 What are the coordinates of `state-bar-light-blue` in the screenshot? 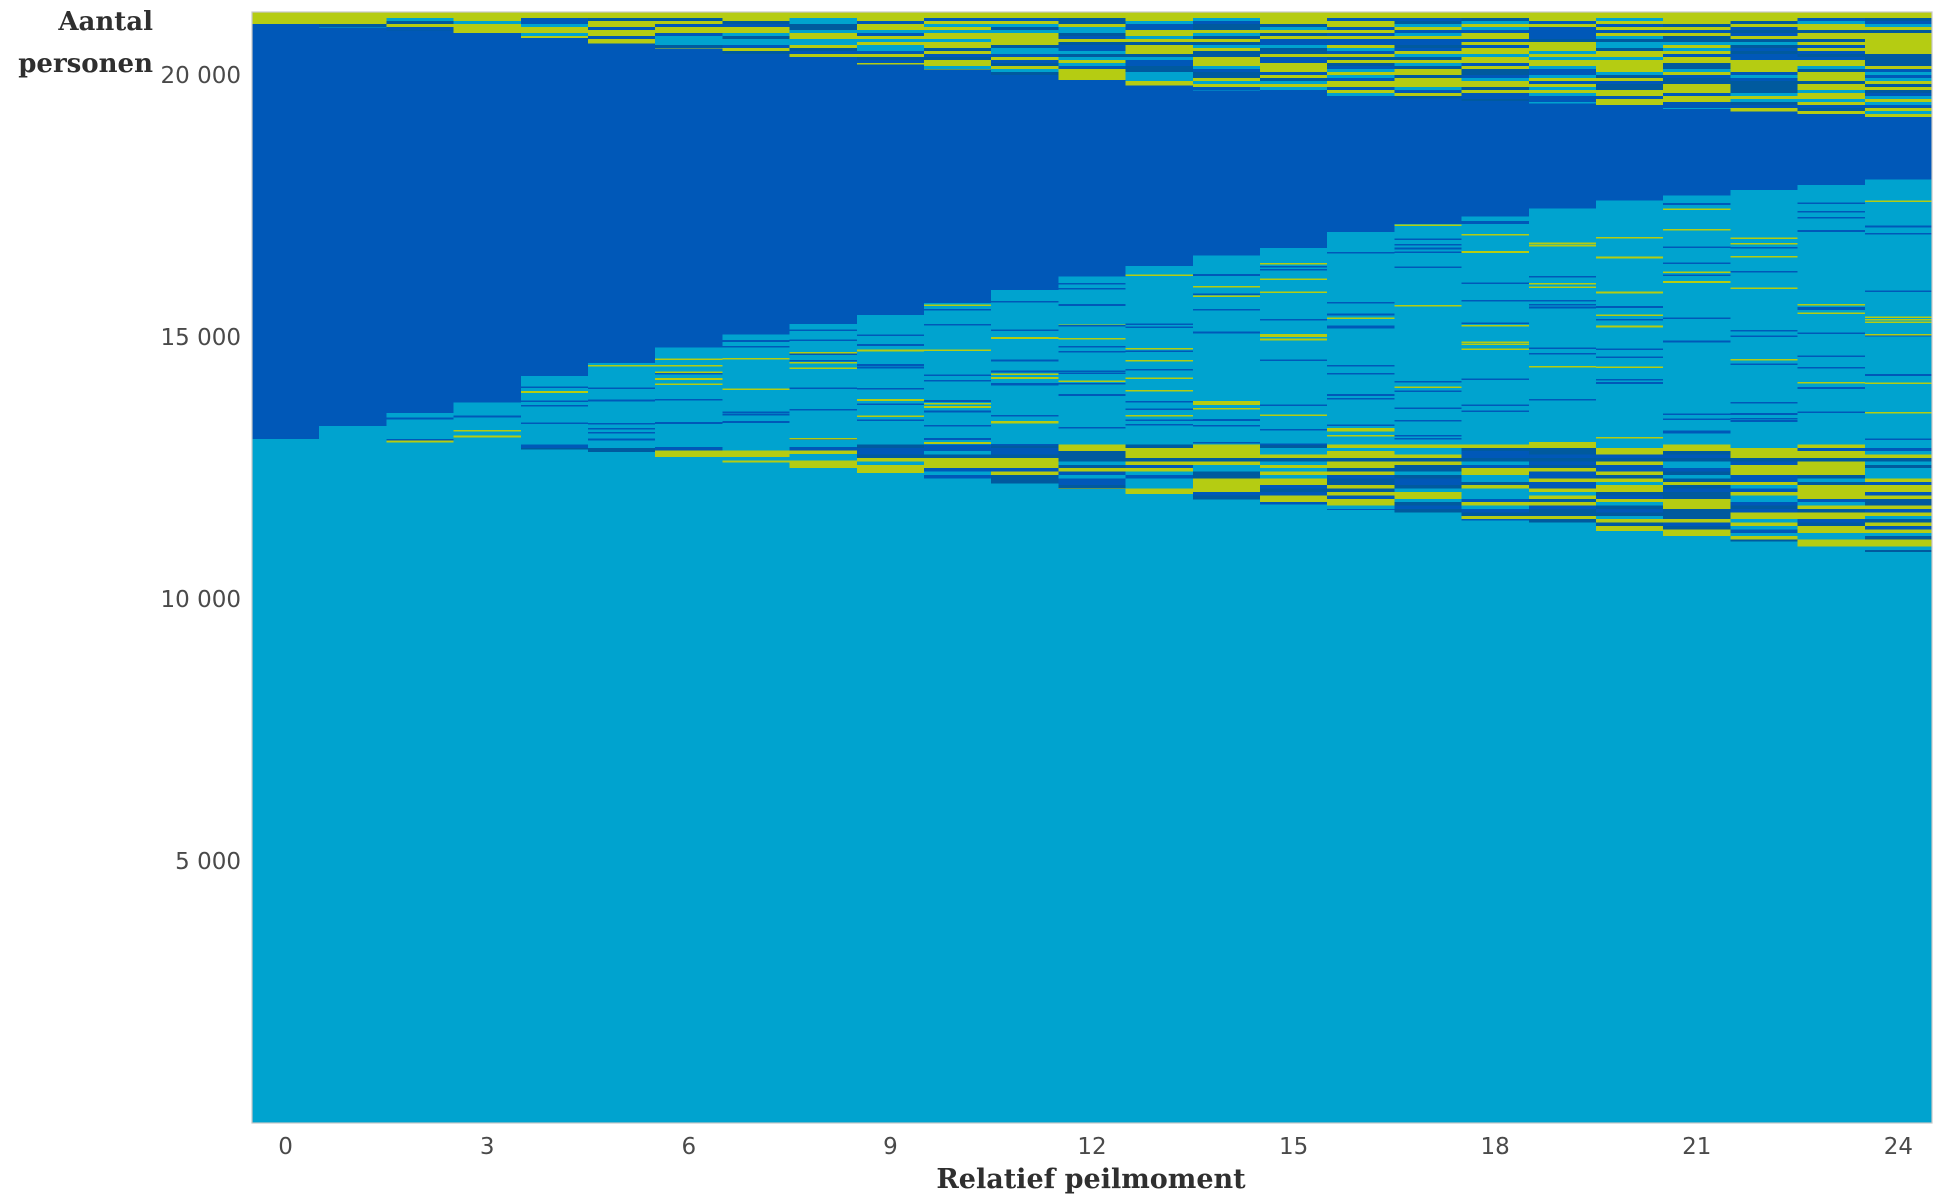 It's located at (1294, 813).